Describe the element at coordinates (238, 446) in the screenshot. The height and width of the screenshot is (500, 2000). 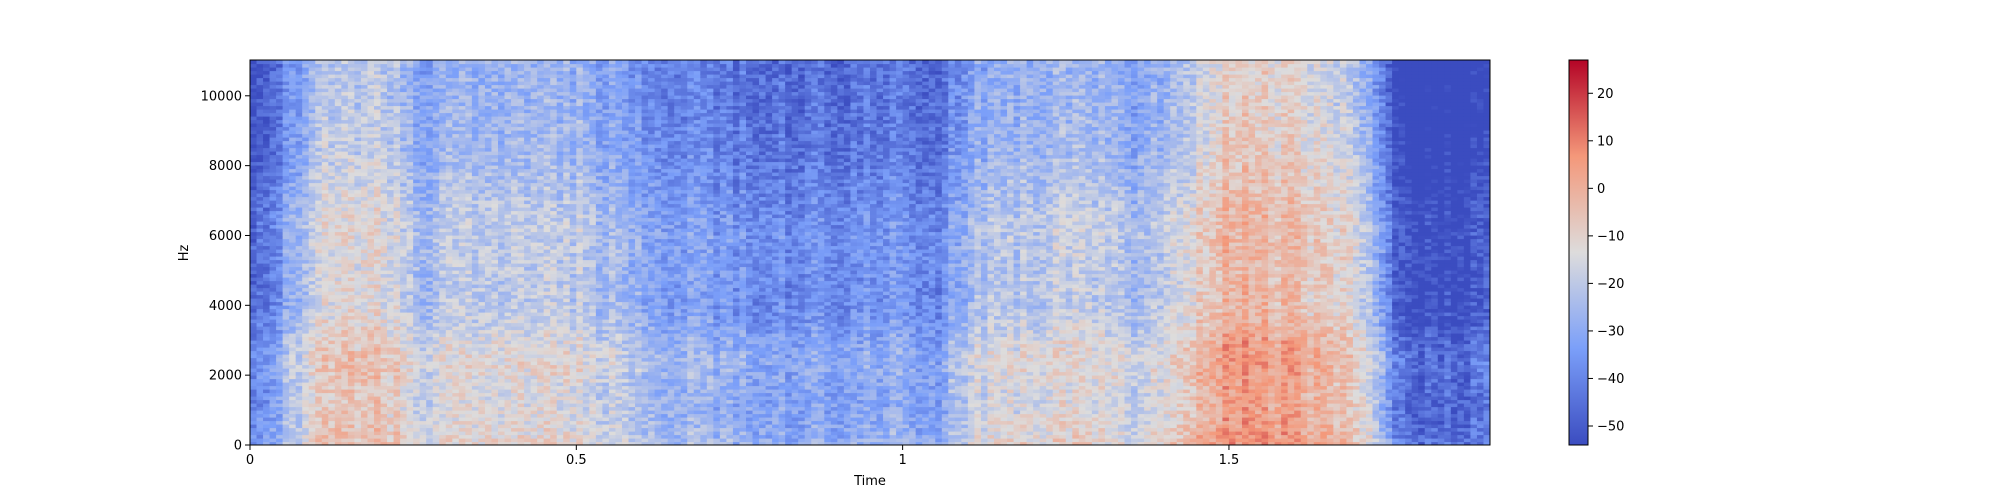
I see `y-tick-label: 0` at that location.